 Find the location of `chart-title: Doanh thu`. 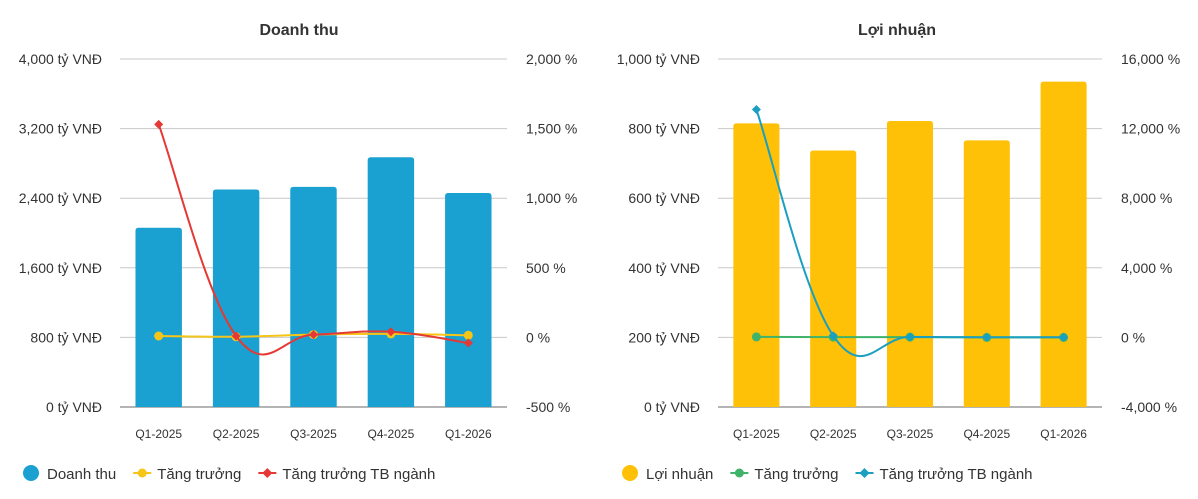

chart-title: Doanh thu is located at coordinates (298, 30).